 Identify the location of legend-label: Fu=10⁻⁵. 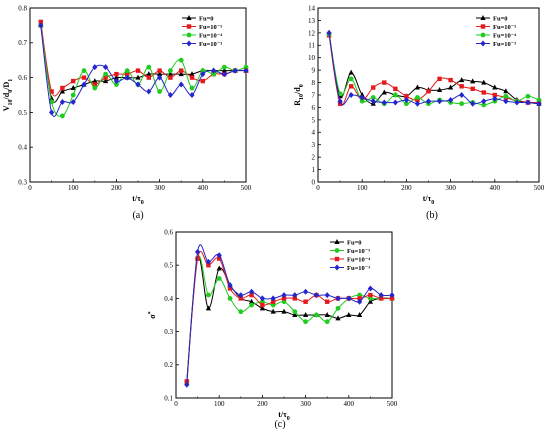
(210, 27).